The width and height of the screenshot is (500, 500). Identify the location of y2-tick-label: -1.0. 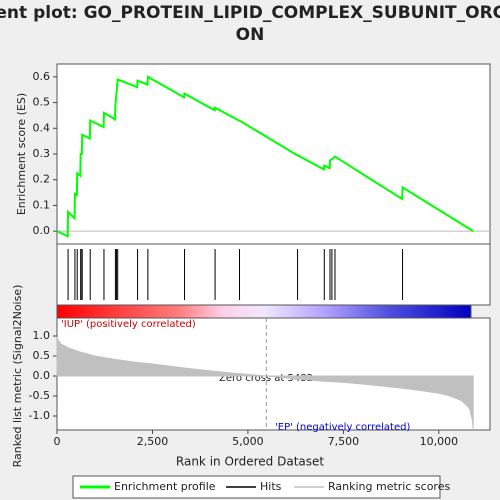
(39, 415).